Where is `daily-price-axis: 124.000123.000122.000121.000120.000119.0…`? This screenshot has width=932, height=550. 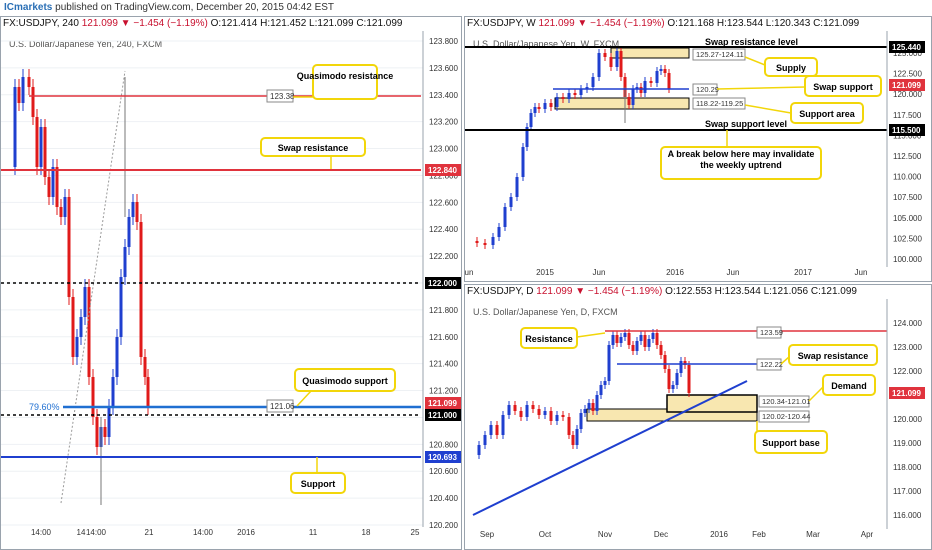 daily-price-axis: 124.000123.000122.000121.000120.000119.0… is located at coordinates (905, 414).